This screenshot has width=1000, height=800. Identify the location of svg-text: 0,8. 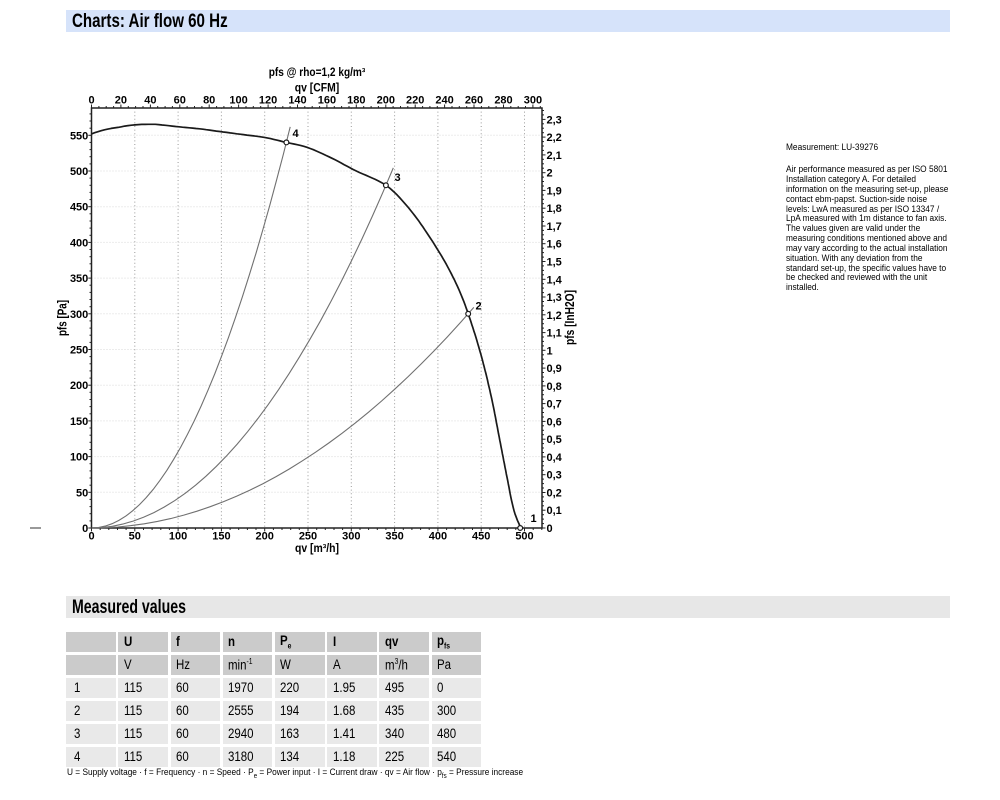
(554, 387).